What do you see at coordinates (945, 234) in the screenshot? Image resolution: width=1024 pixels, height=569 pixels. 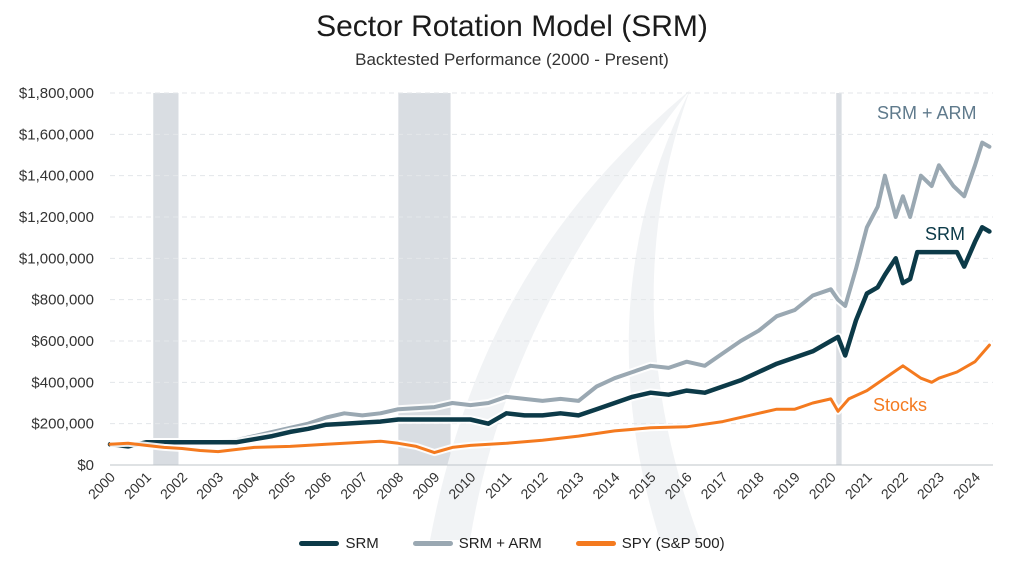 I see `annotation-srm: SRM` at bounding box center [945, 234].